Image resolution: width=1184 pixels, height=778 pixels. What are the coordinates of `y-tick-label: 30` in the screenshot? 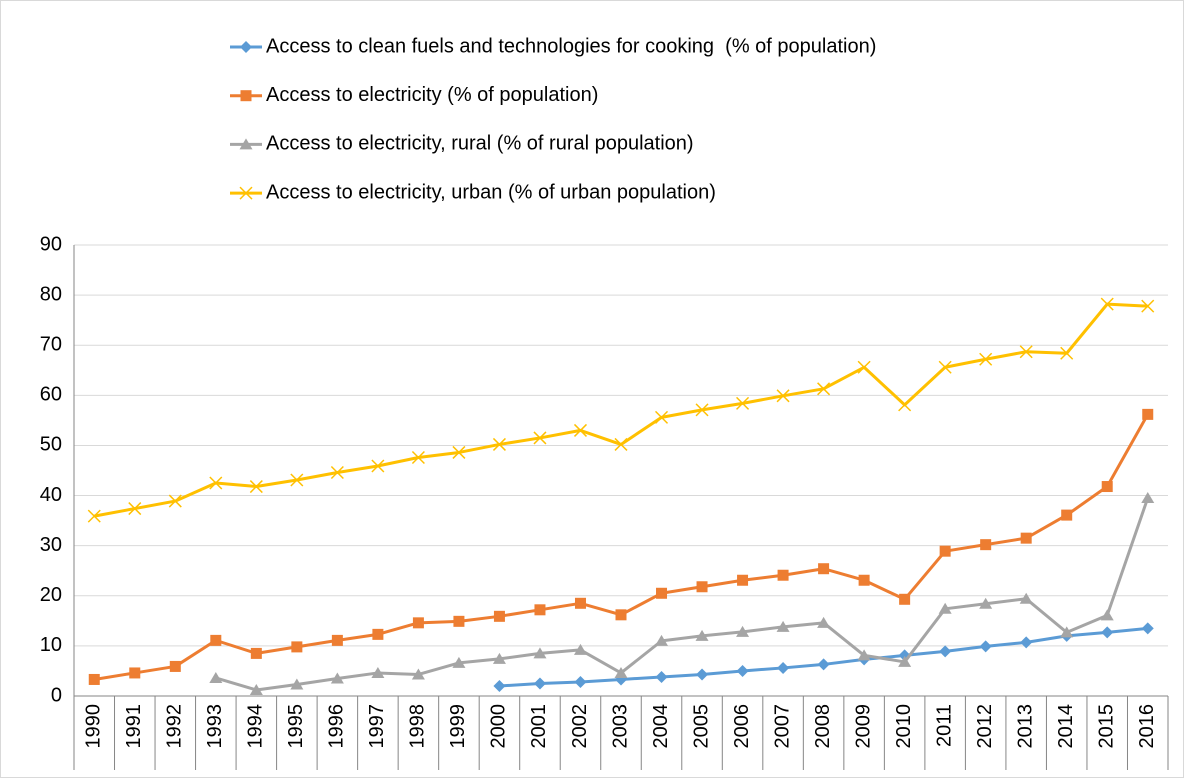 It's located at (51, 545).